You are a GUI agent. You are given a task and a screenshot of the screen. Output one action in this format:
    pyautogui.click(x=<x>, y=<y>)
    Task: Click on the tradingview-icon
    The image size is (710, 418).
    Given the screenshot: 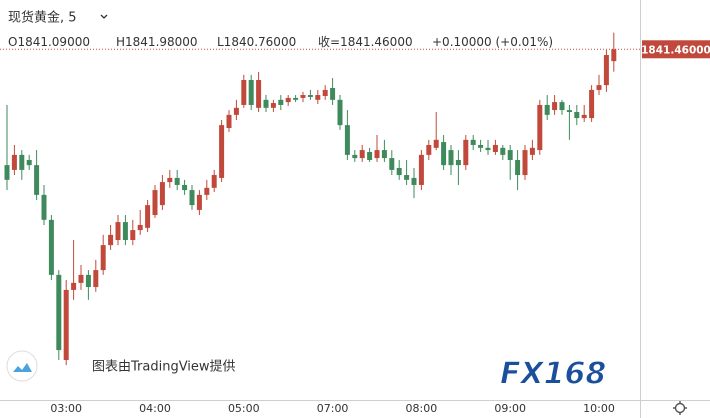 What is the action you would take?
    pyautogui.click(x=22, y=367)
    